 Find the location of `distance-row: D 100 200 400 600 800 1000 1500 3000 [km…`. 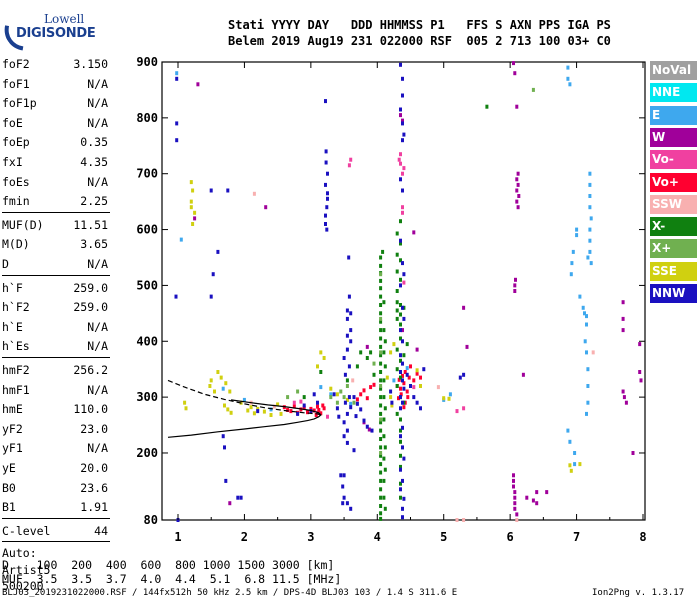

distance-row: D 100 200 400 600 800 1000 1500 3000 [km… is located at coordinates (168, 565).